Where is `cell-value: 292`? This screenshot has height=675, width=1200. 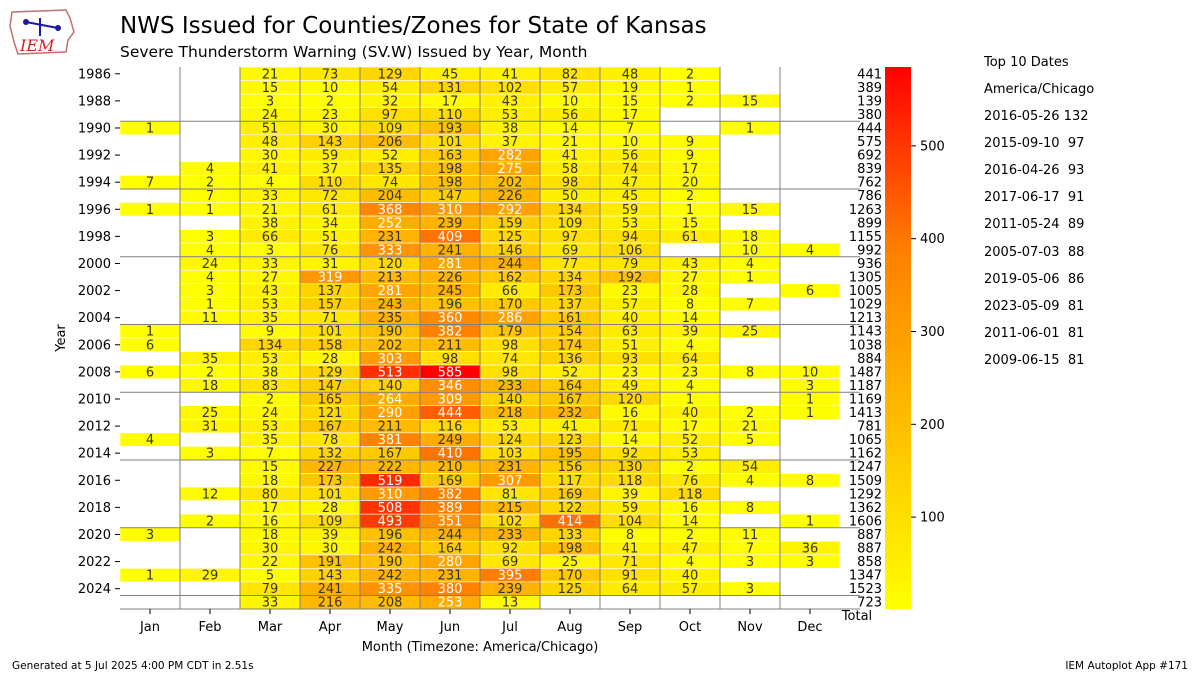 cell-value: 292 is located at coordinates (510, 210).